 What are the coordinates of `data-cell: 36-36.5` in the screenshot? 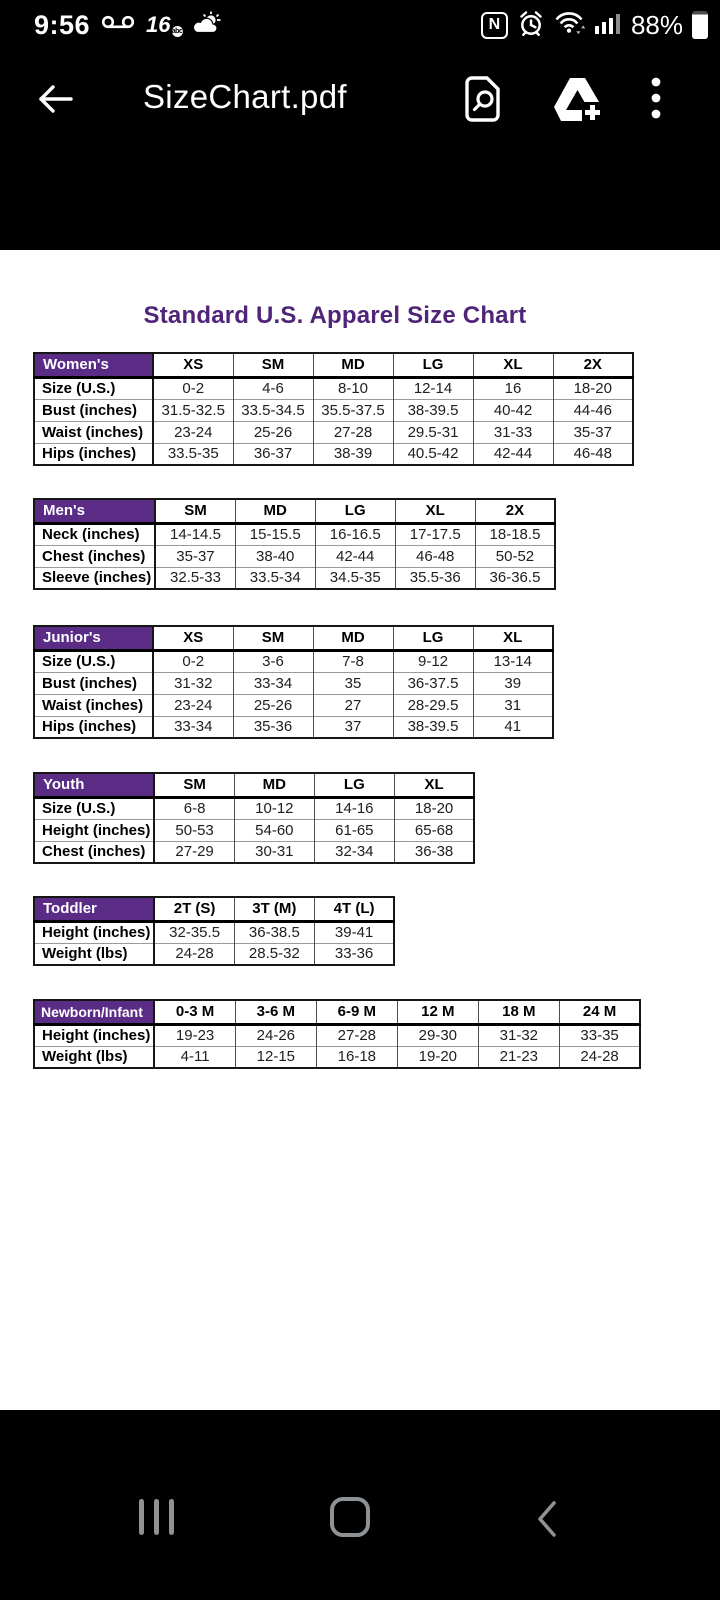 It's located at (515, 577).